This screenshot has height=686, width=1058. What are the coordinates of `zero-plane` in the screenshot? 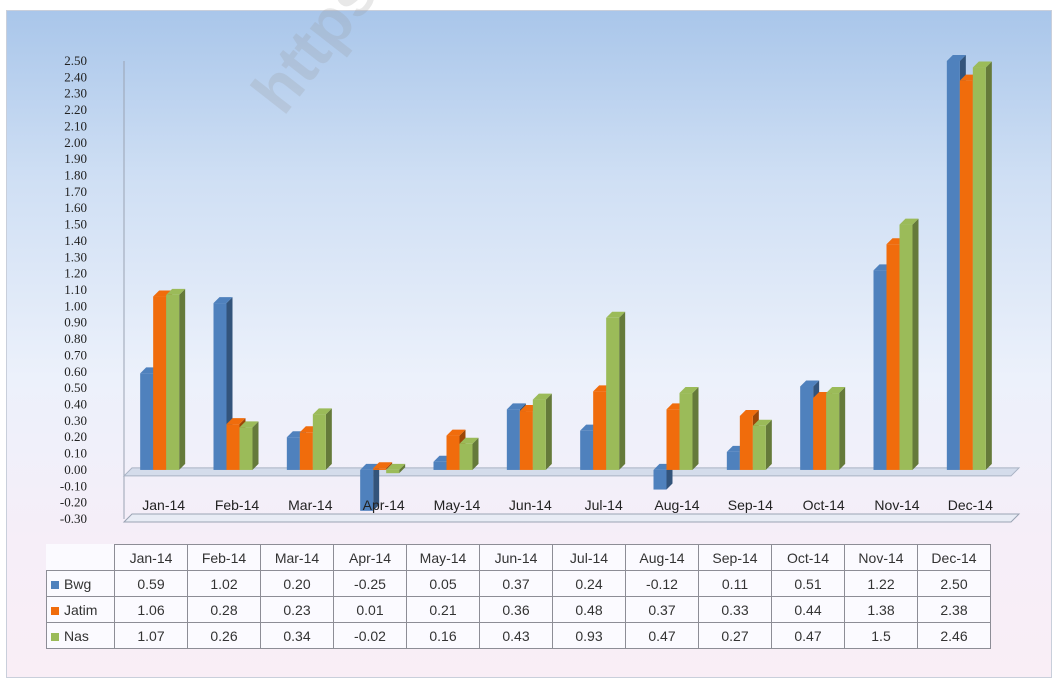 It's located at (571, 472).